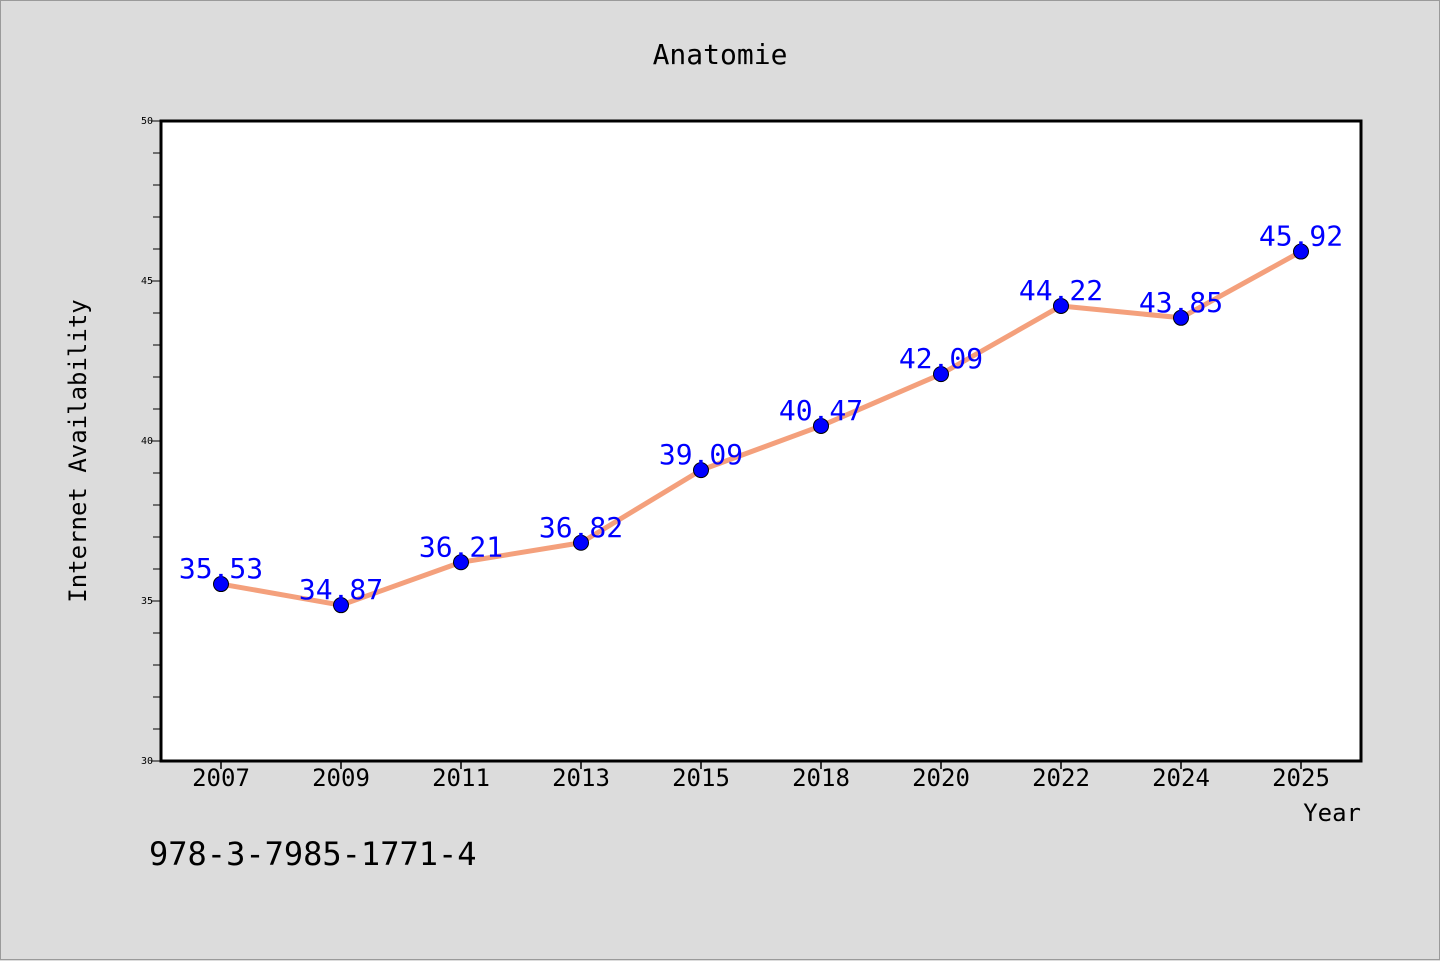 The height and width of the screenshot is (961, 1440). I want to click on x-tick-label: 2015, so click(701, 778).